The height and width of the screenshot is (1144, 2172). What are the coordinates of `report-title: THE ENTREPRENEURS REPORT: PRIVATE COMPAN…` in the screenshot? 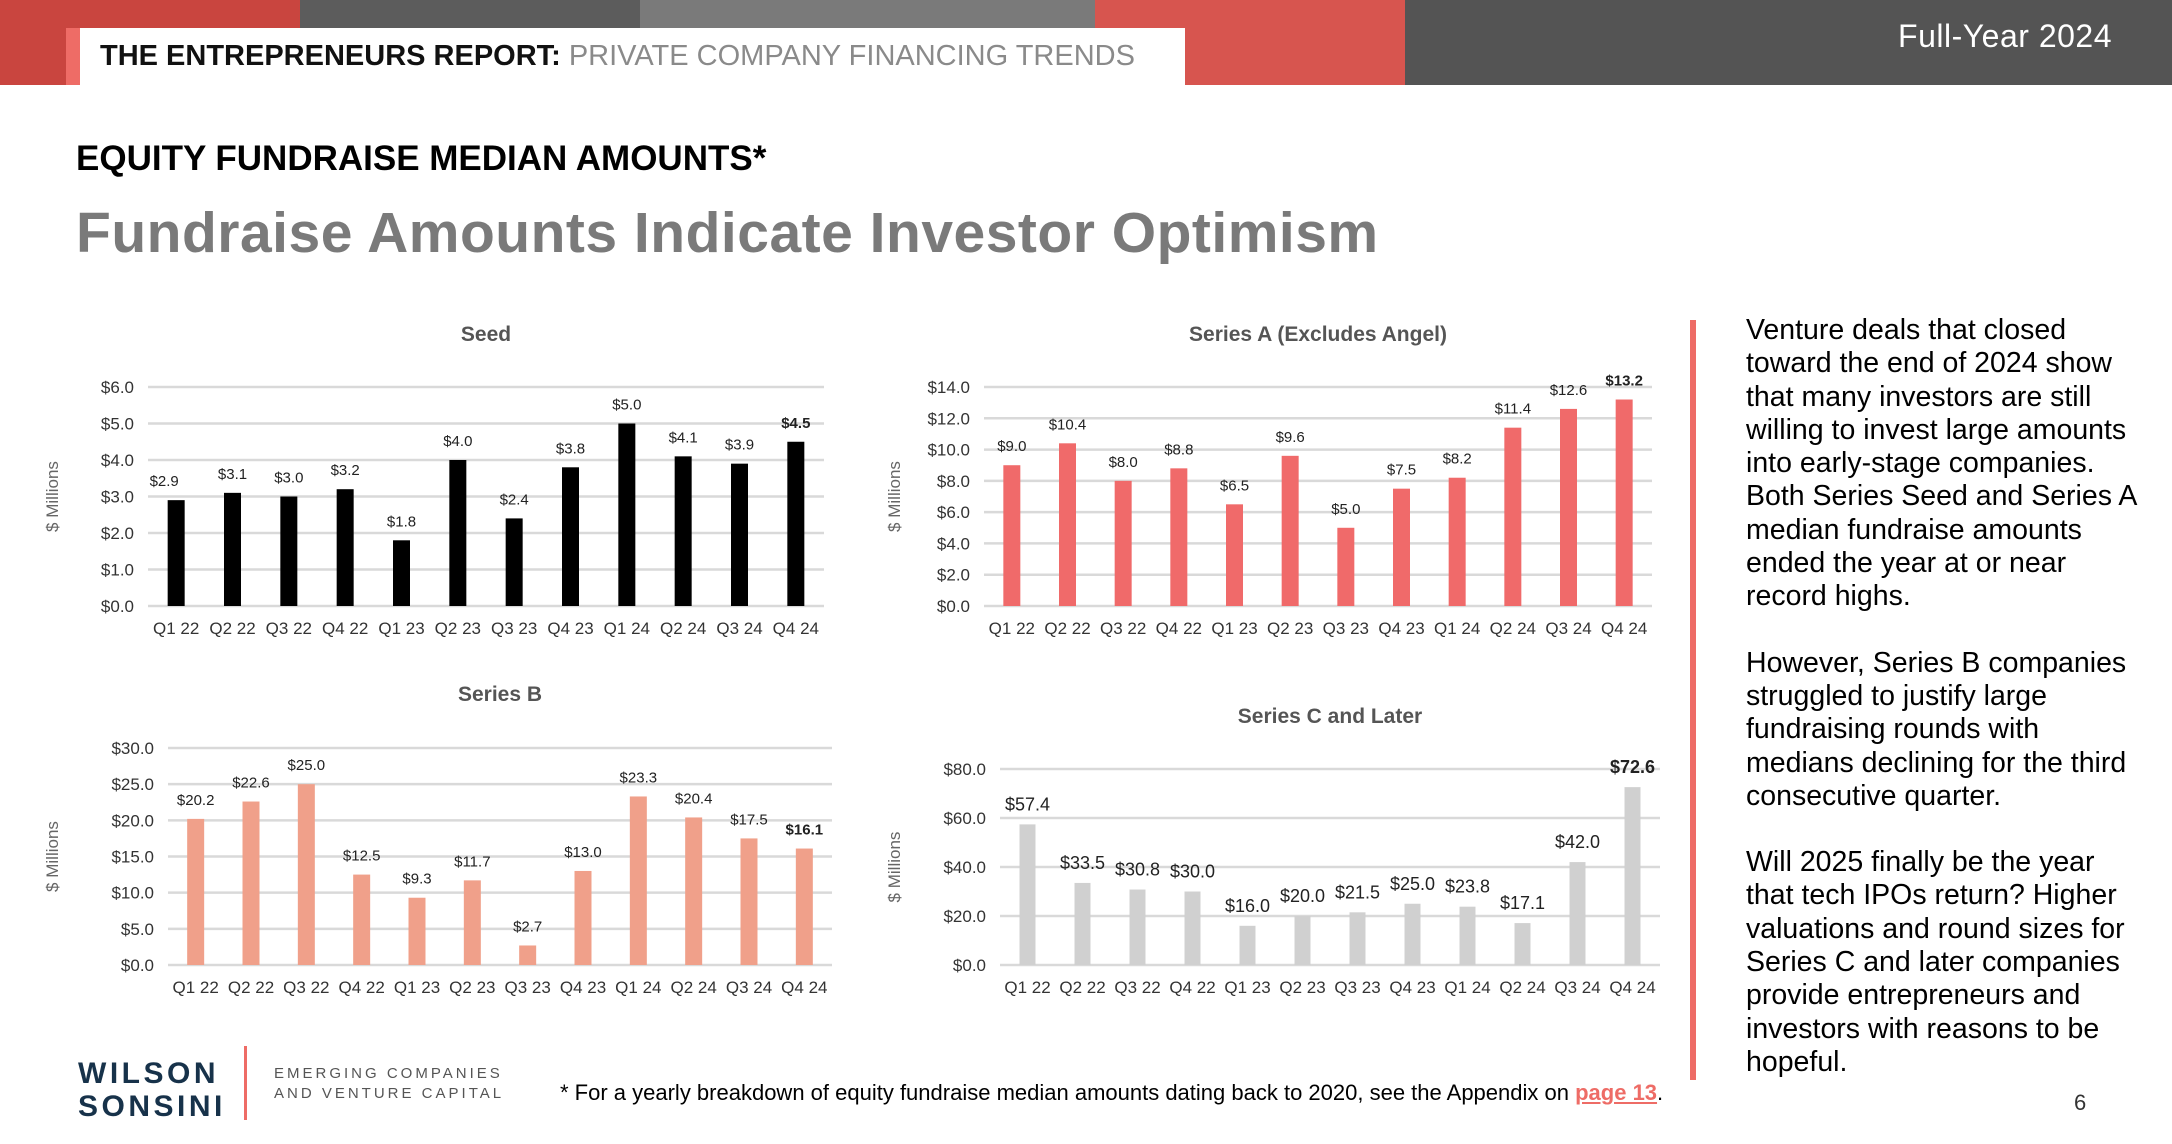 It's located at (625, 56).